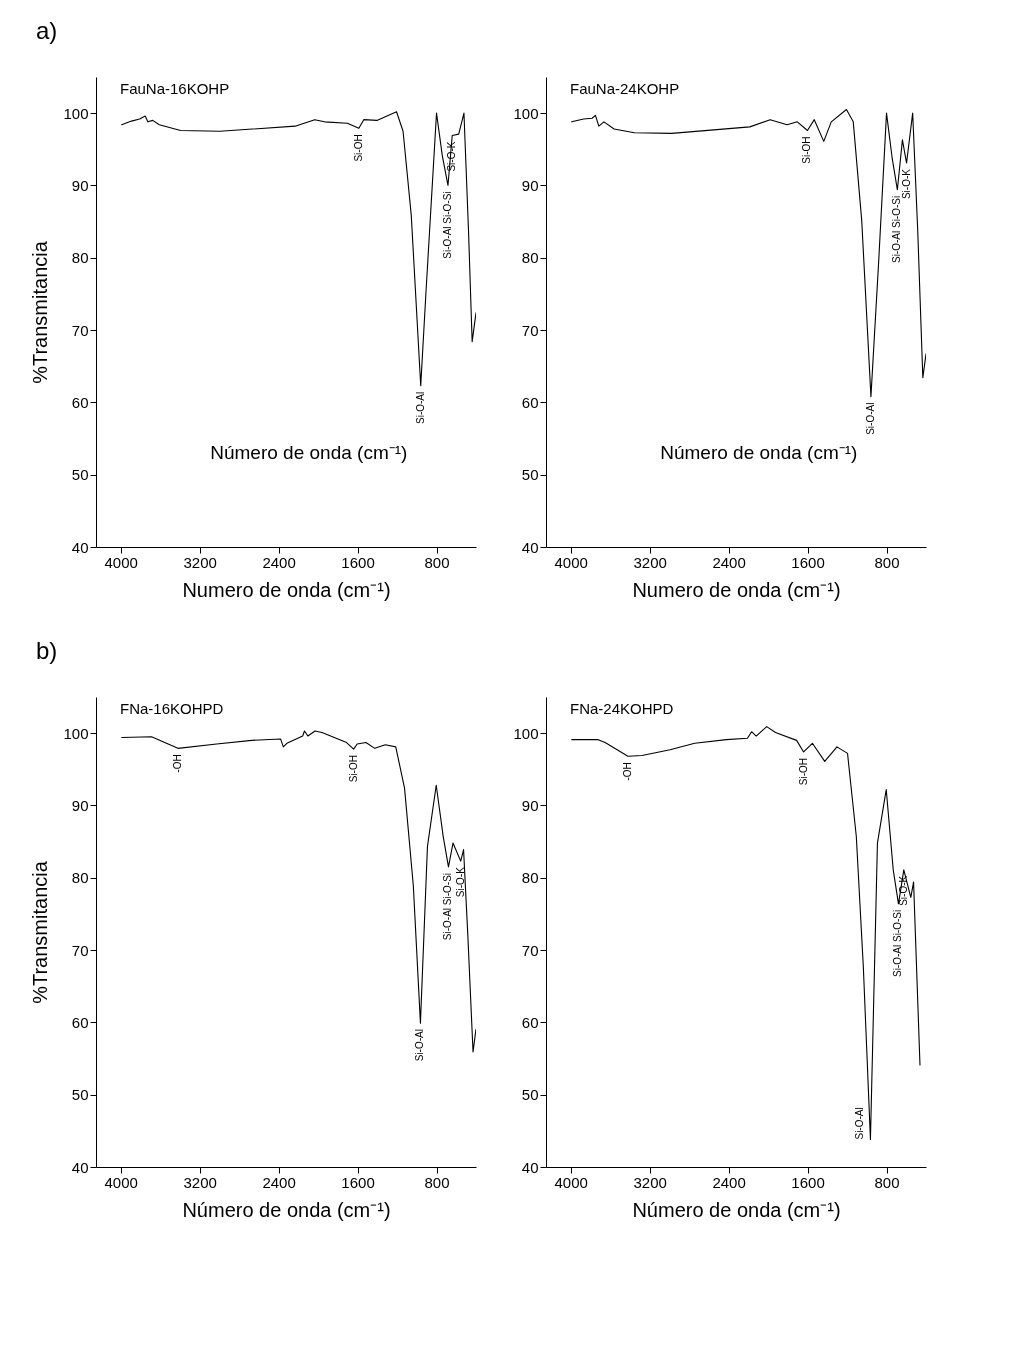  Describe the element at coordinates (172, 708) in the screenshot. I see `chart-subtitle: FNa-16KOHPD` at that location.